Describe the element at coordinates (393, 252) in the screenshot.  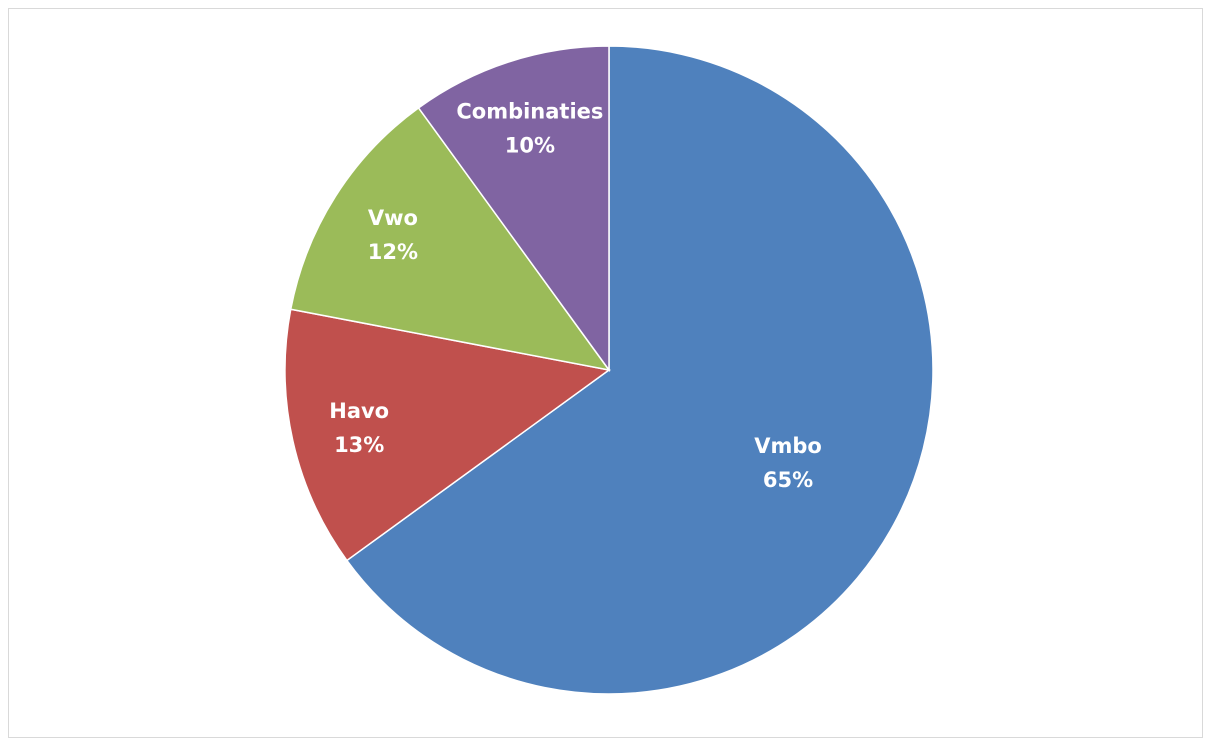
I see `slice-percent-vwo: 12%` at that location.